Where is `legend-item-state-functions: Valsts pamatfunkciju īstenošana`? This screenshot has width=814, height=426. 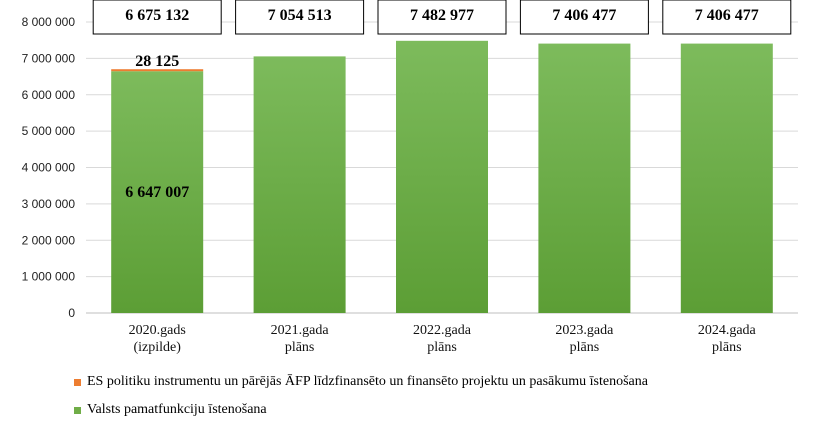
legend-item-state-functions: Valsts pamatfunkciju īstenošana is located at coordinates (434, 410).